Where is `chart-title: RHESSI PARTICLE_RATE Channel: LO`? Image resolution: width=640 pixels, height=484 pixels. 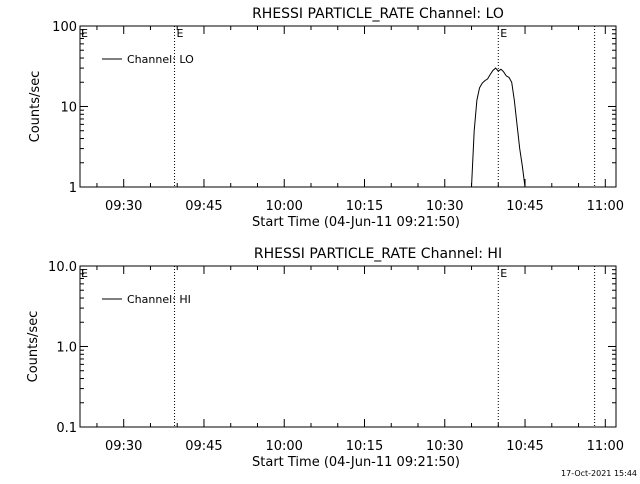
chart-title: RHESSI PARTICLE_RATE Channel: LO is located at coordinates (378, 14).